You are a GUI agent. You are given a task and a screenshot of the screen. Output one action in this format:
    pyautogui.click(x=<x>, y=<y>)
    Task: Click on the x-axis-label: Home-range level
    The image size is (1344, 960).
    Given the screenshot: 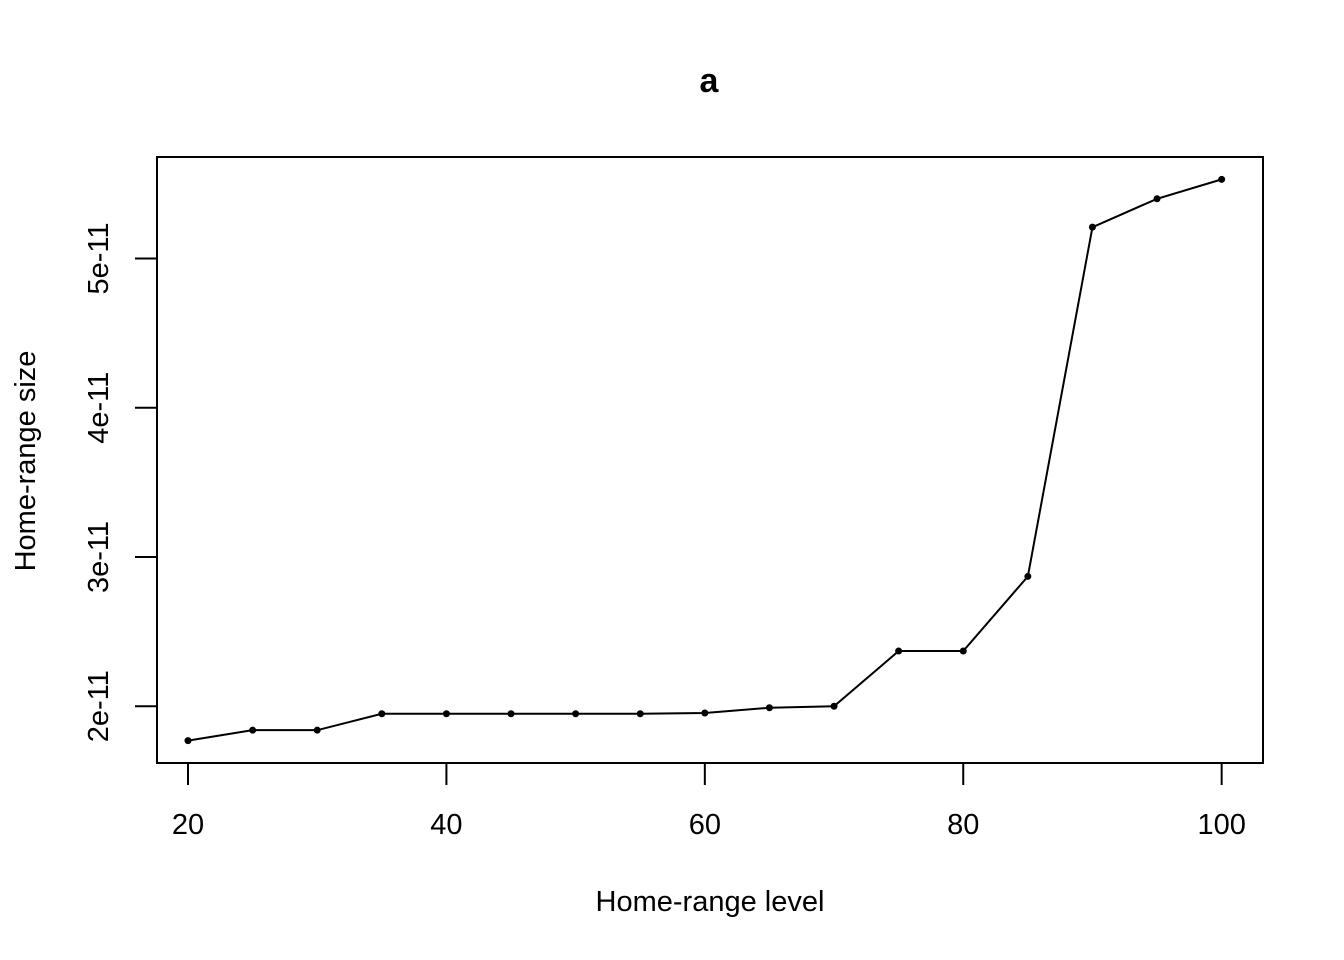 What is the action you would take?
    pyautogui.click(x=710, y=902)
    